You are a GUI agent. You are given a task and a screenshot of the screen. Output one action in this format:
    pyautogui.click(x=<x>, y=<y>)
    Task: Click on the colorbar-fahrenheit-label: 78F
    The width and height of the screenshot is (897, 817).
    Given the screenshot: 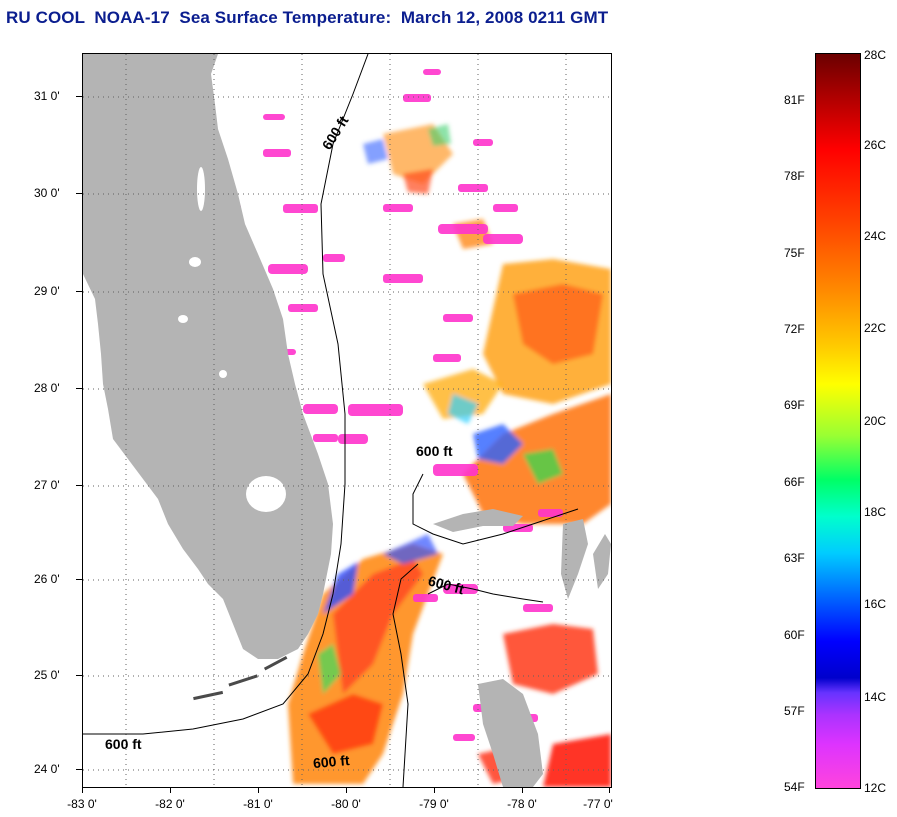 What is the action you would take?
    pyautogui.click(x=794, y=176)
    